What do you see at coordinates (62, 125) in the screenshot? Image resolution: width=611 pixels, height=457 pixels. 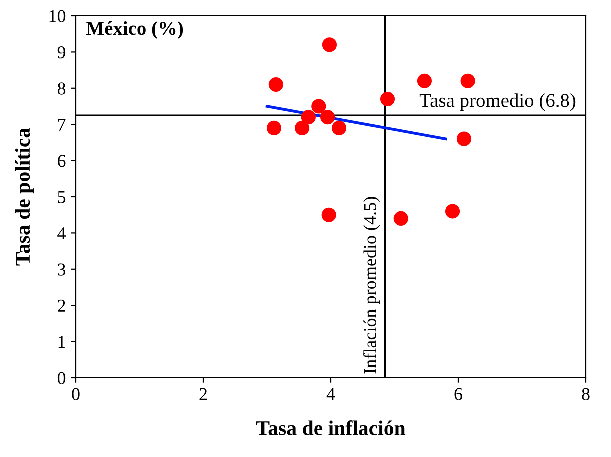 I see `y-tick-label: 7` at bounding box center [62, 125].